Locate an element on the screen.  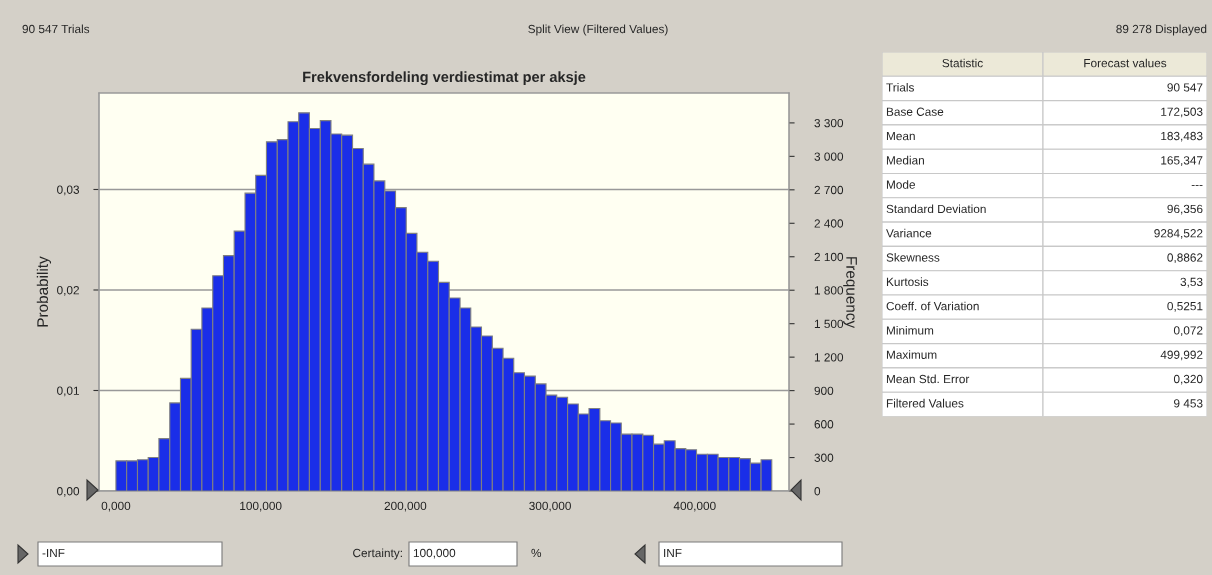
text: 96,356 is located at coordinates (1185, 209).